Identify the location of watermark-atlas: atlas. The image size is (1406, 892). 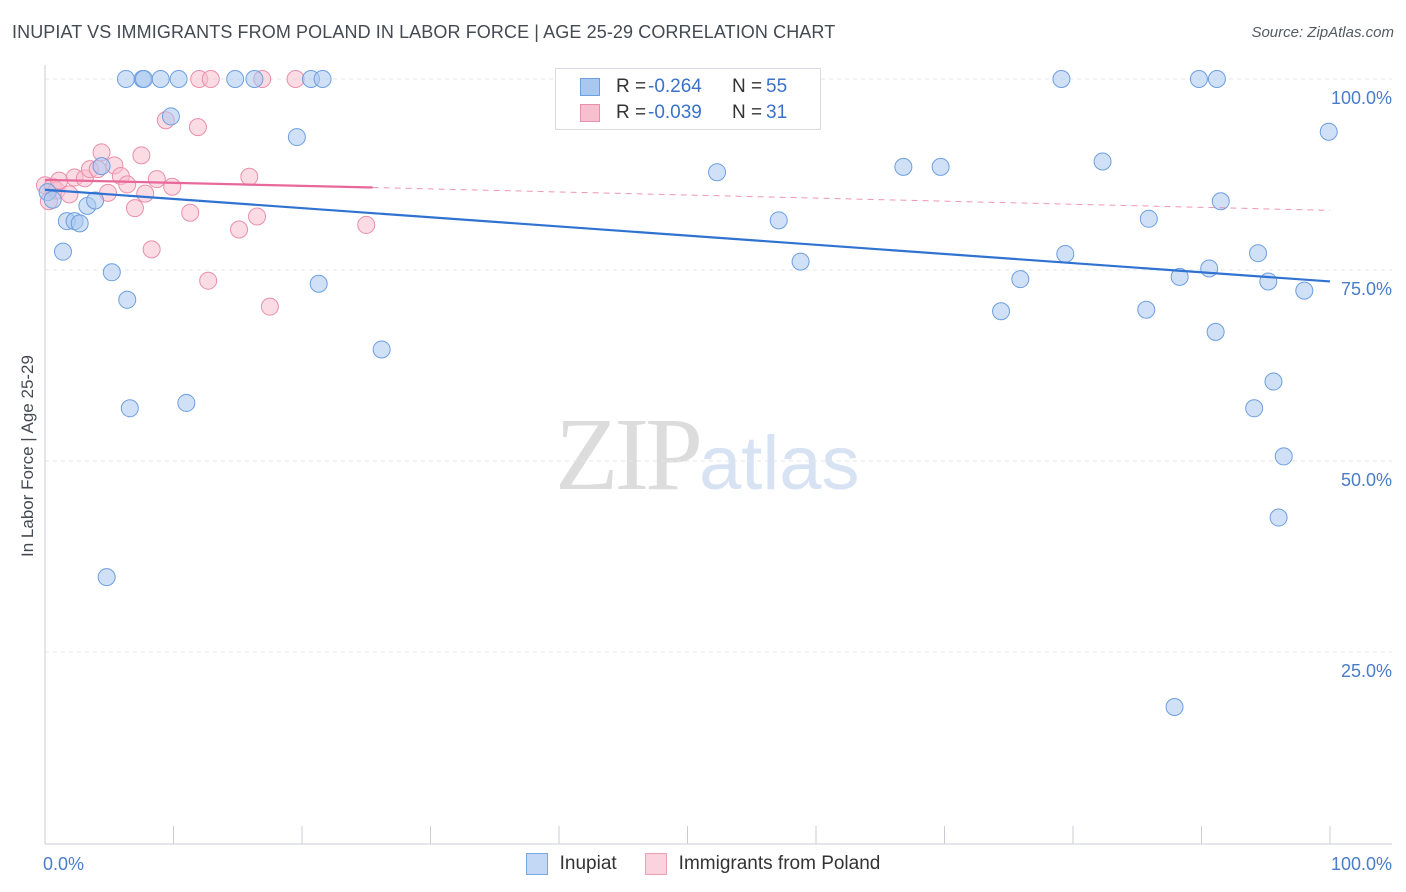
(779, 463).